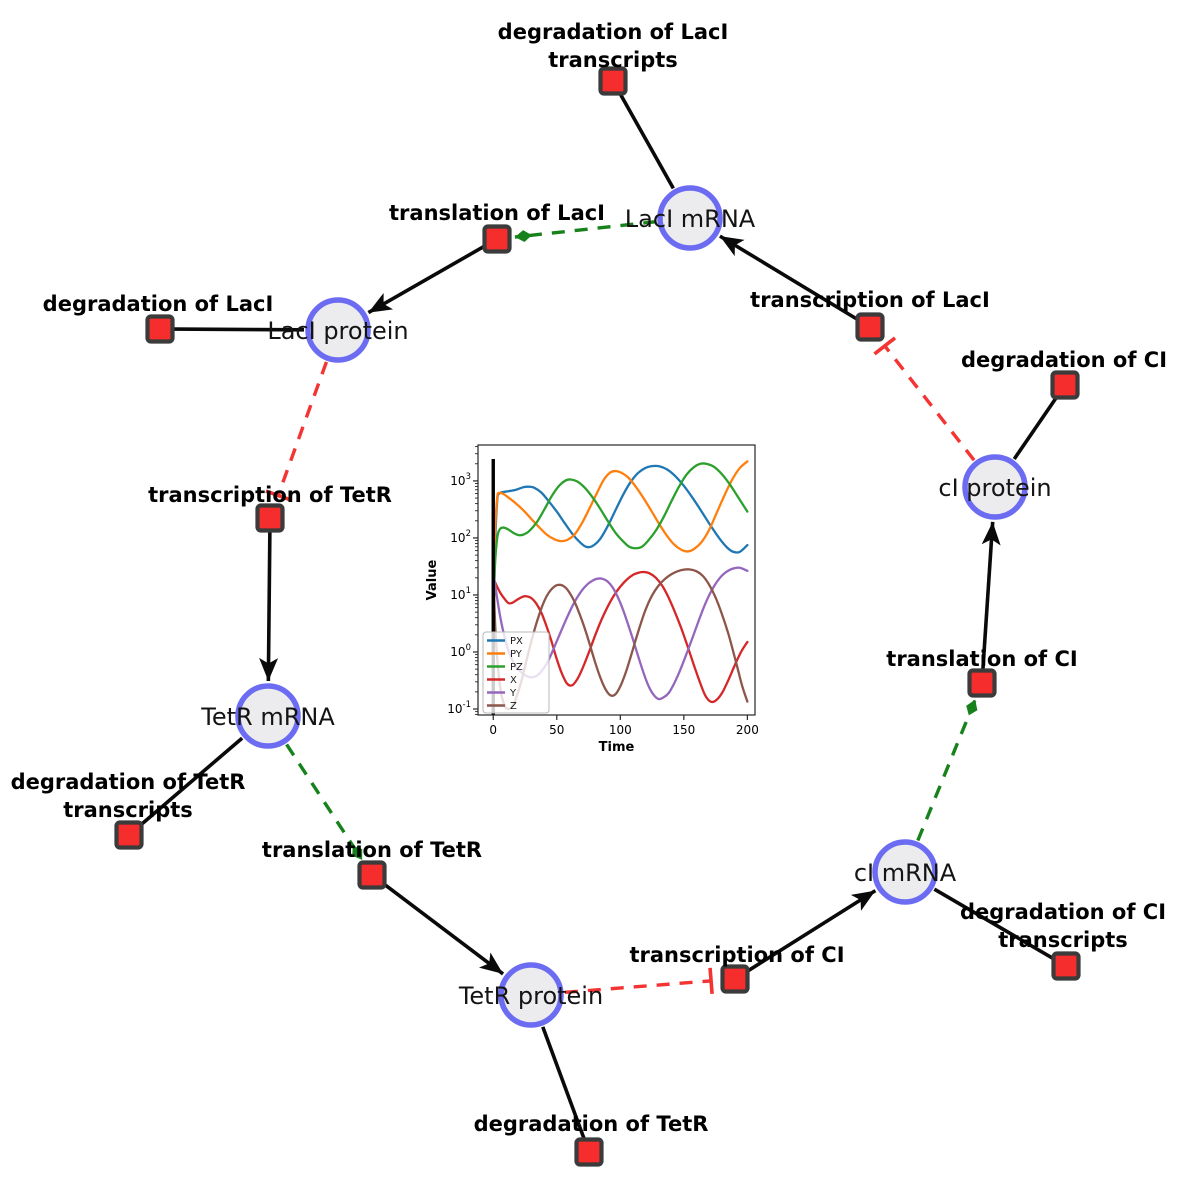 This screenshot has height=1200, width=1189. Describe the element at coordinates (589, 1152) in the screenshot. I see `reaction-node-deg_tetr` at that location.